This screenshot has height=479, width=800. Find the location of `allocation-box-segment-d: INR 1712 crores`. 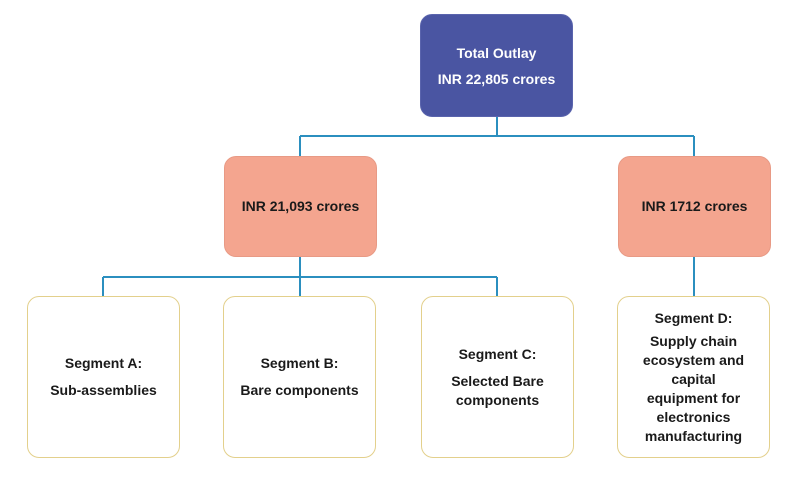

allocation-box-segment-d: INR 1712 crores is located at coordinates (694, 206).